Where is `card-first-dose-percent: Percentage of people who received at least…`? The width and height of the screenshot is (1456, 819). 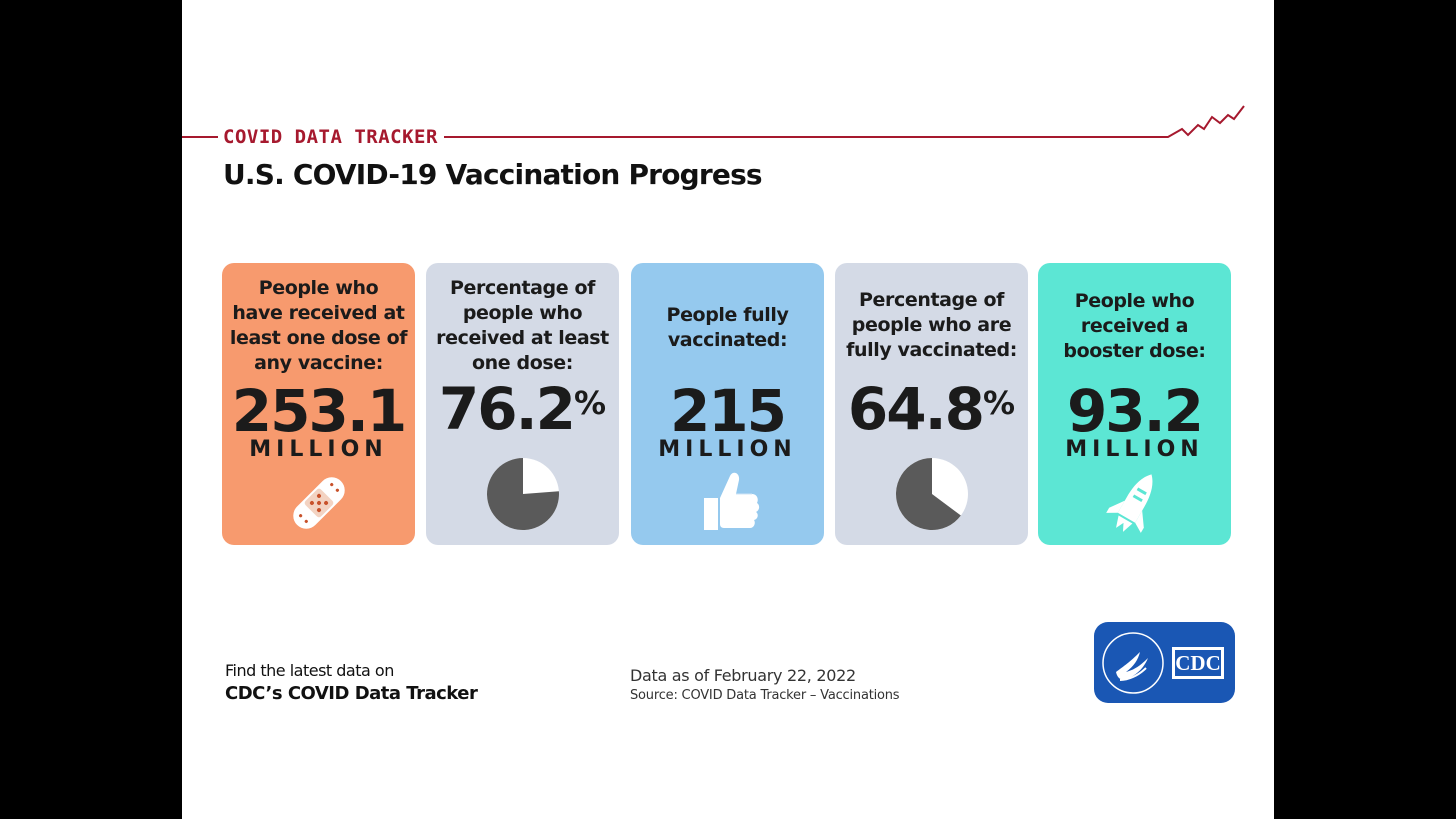 card-first-dose-percent: Percentage of people who received at least… is located at coordinates (522, 404).